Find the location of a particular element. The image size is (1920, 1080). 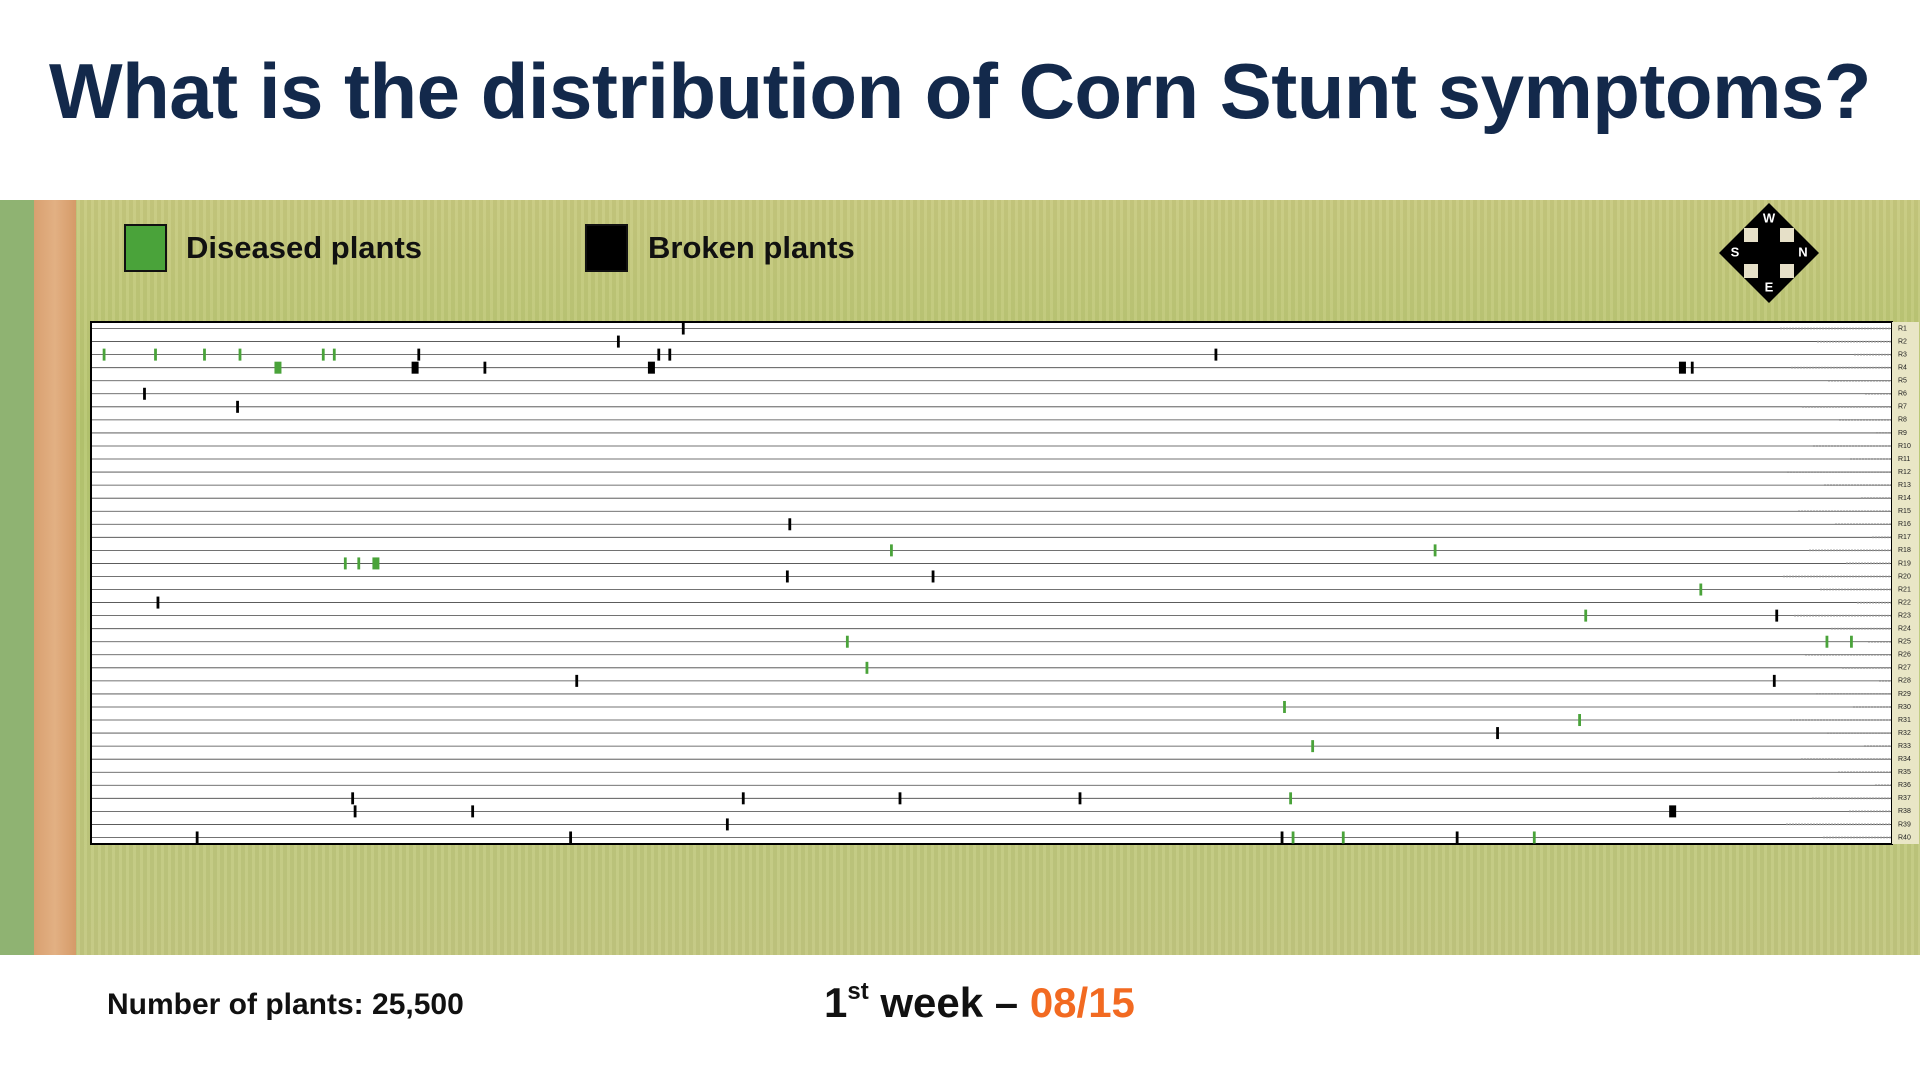

row-label: R19 is located at coordinates (1904, 563).